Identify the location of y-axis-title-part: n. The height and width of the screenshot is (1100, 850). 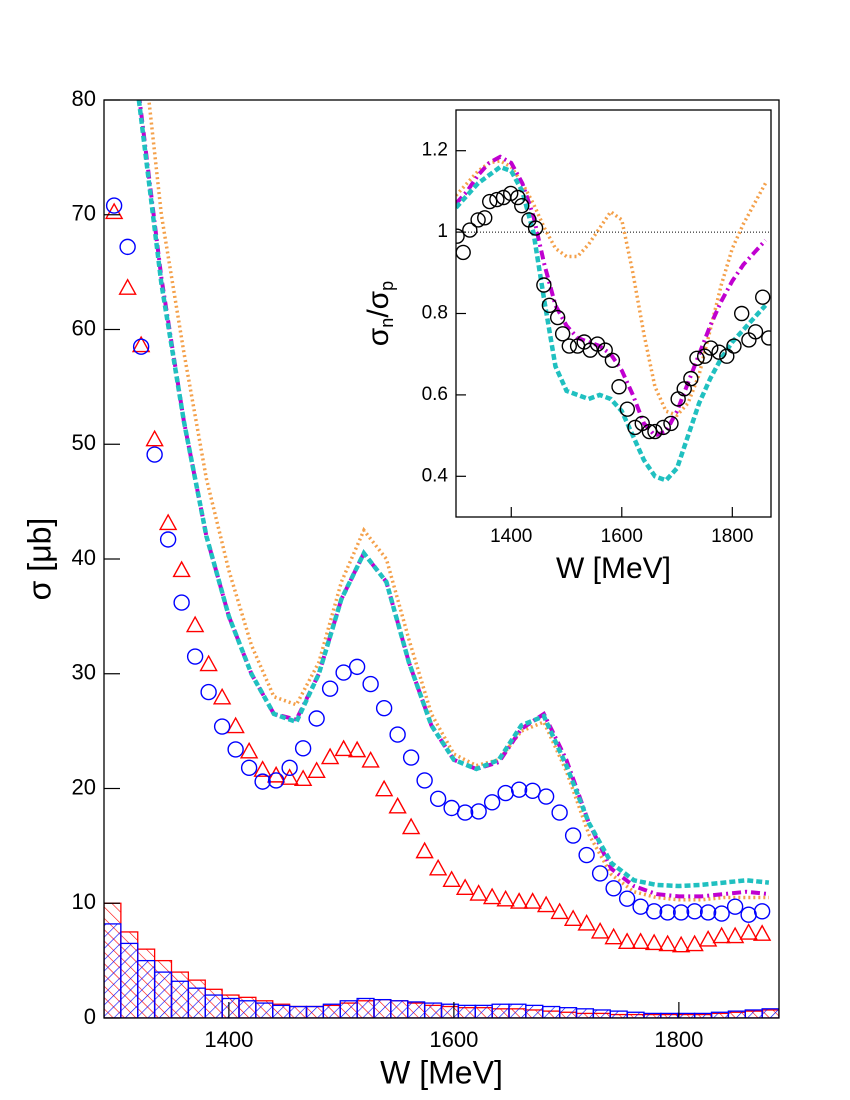
(387, 323).